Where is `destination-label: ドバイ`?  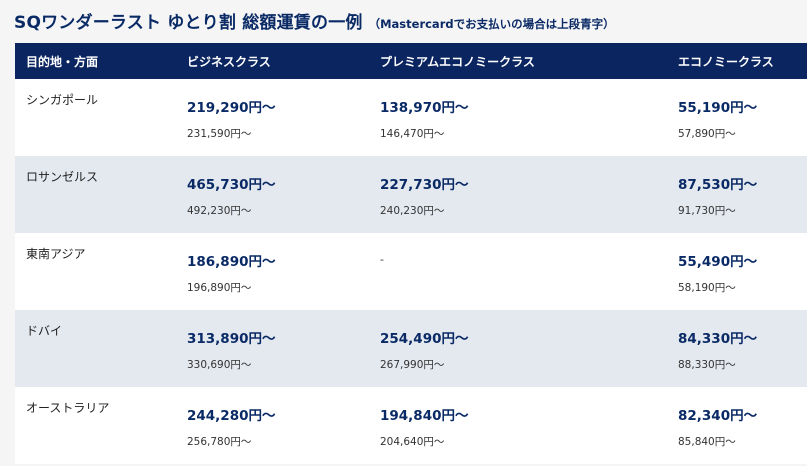 destination-label: ドバイ is located at coordinates (44, 331).